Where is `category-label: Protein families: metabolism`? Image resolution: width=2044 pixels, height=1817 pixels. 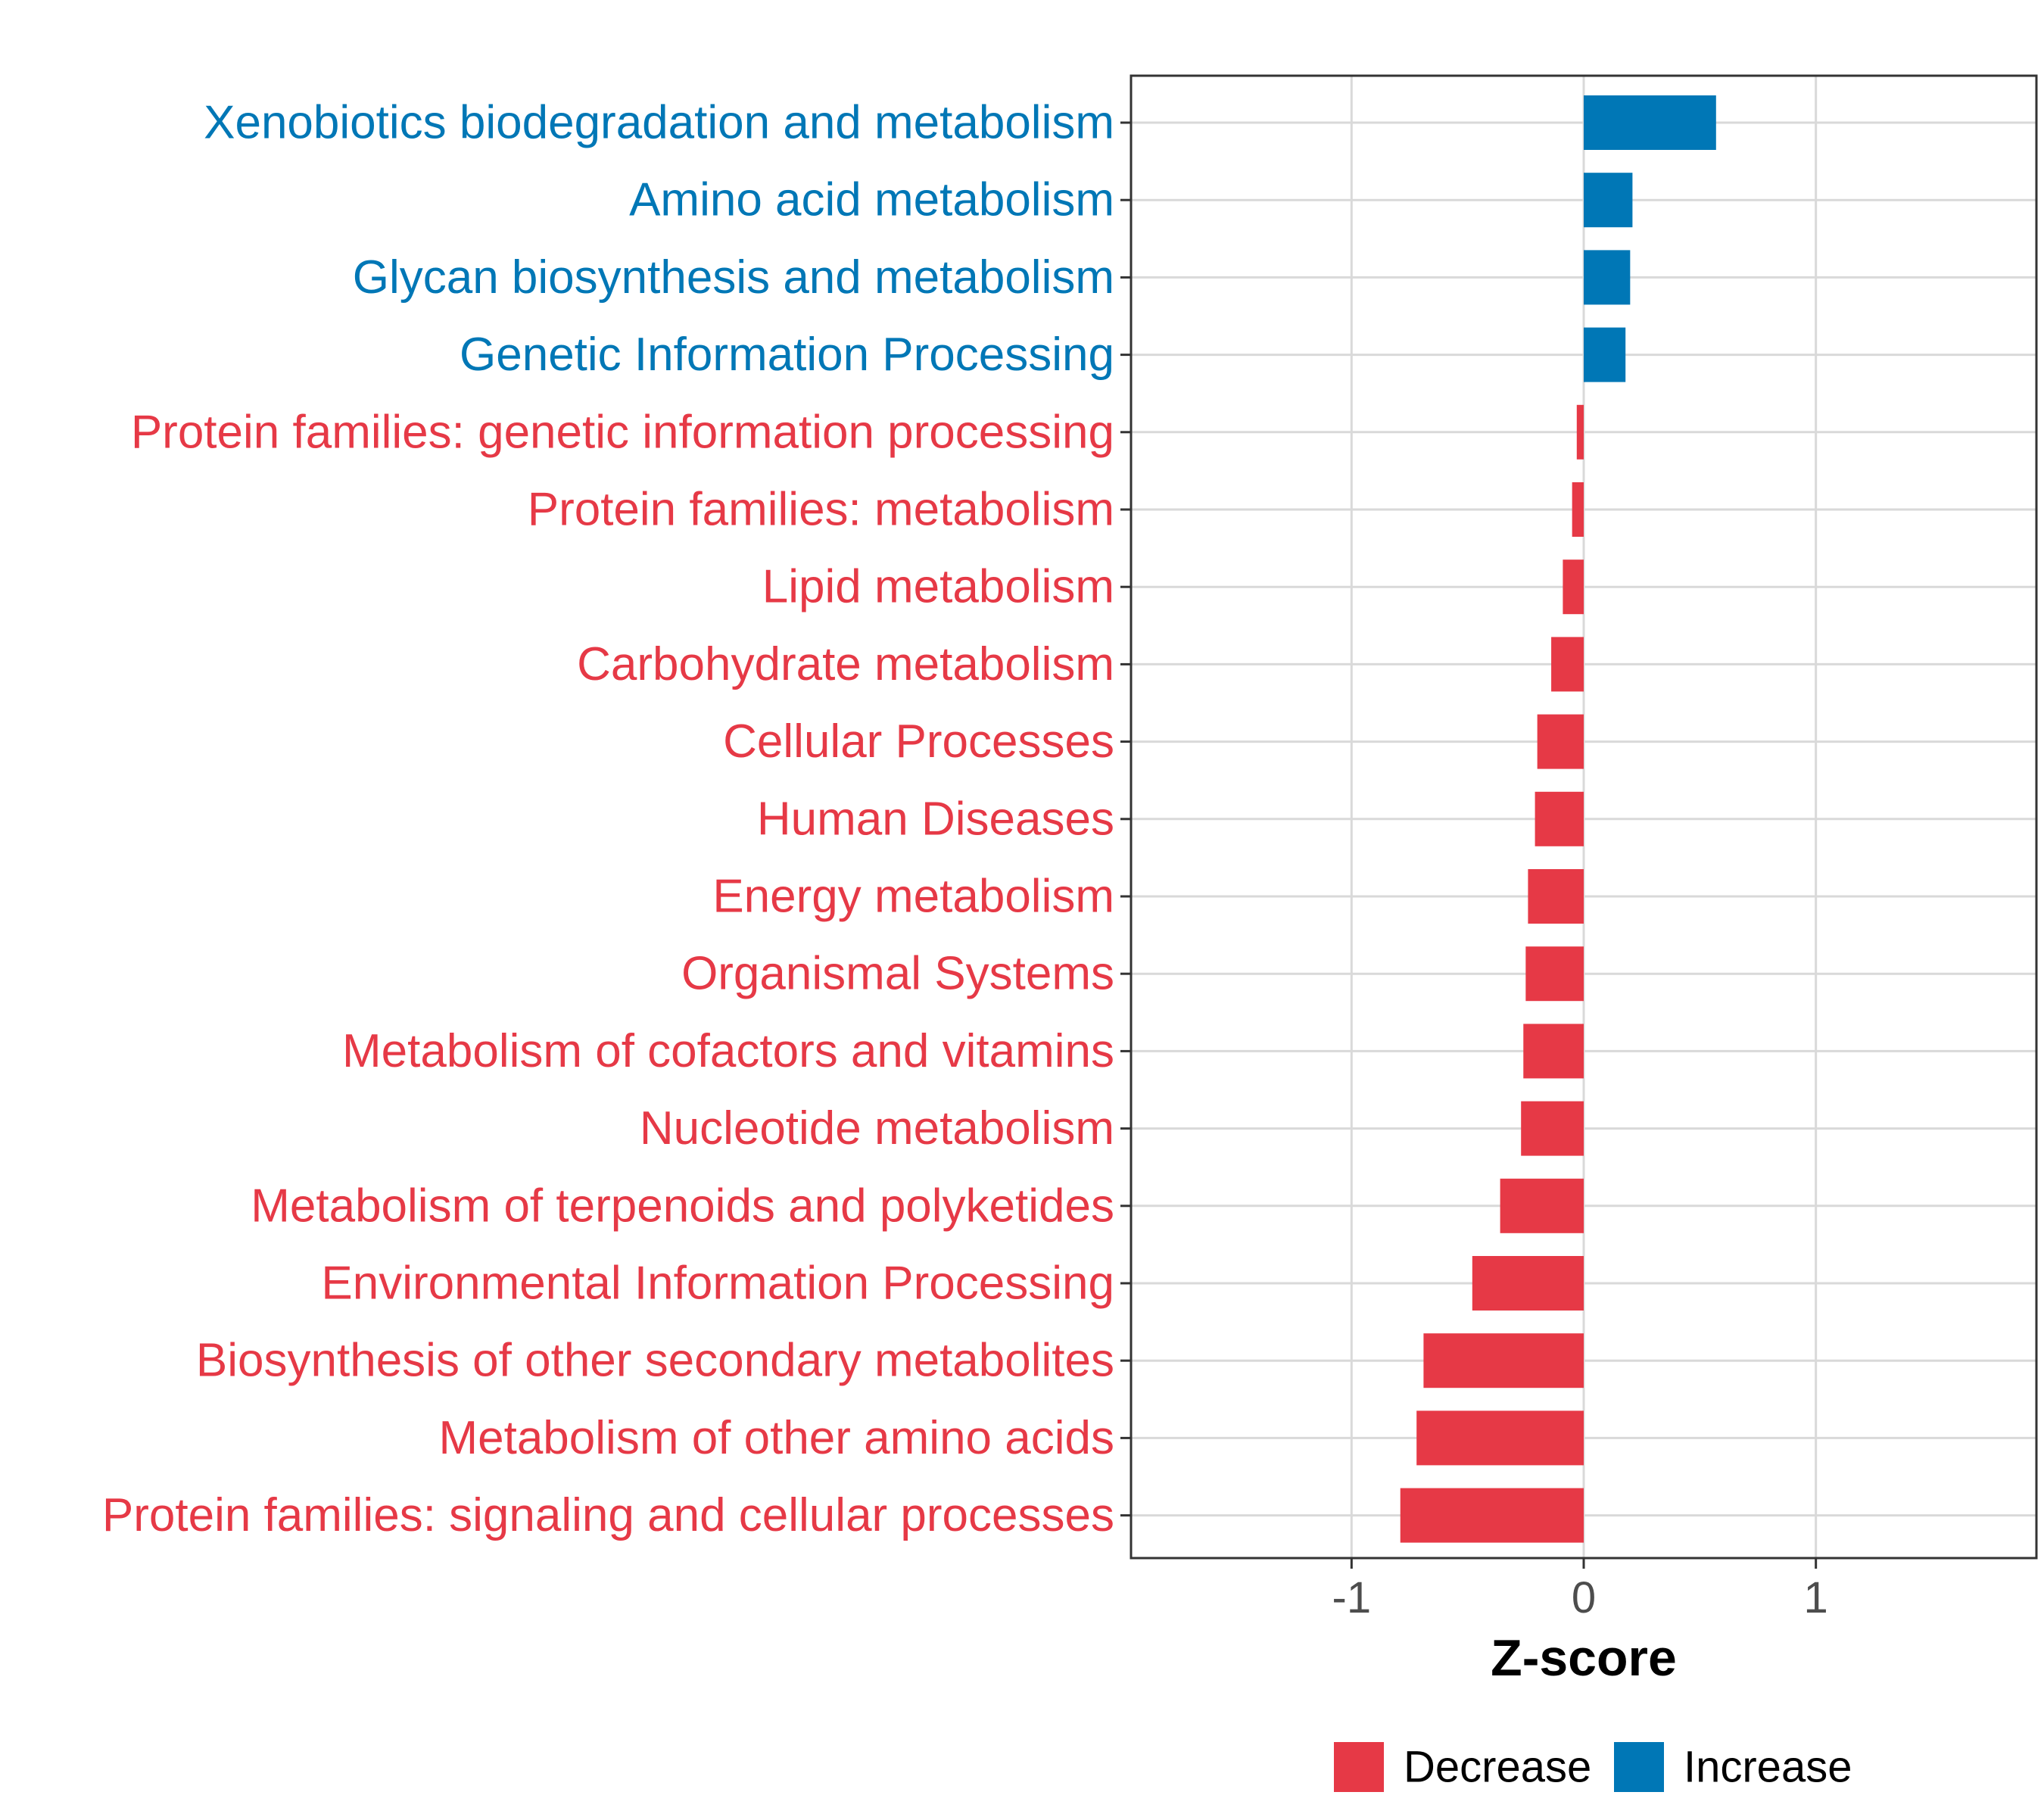
category-label: Protein families: metabolism is located at coordinates (821, 510).